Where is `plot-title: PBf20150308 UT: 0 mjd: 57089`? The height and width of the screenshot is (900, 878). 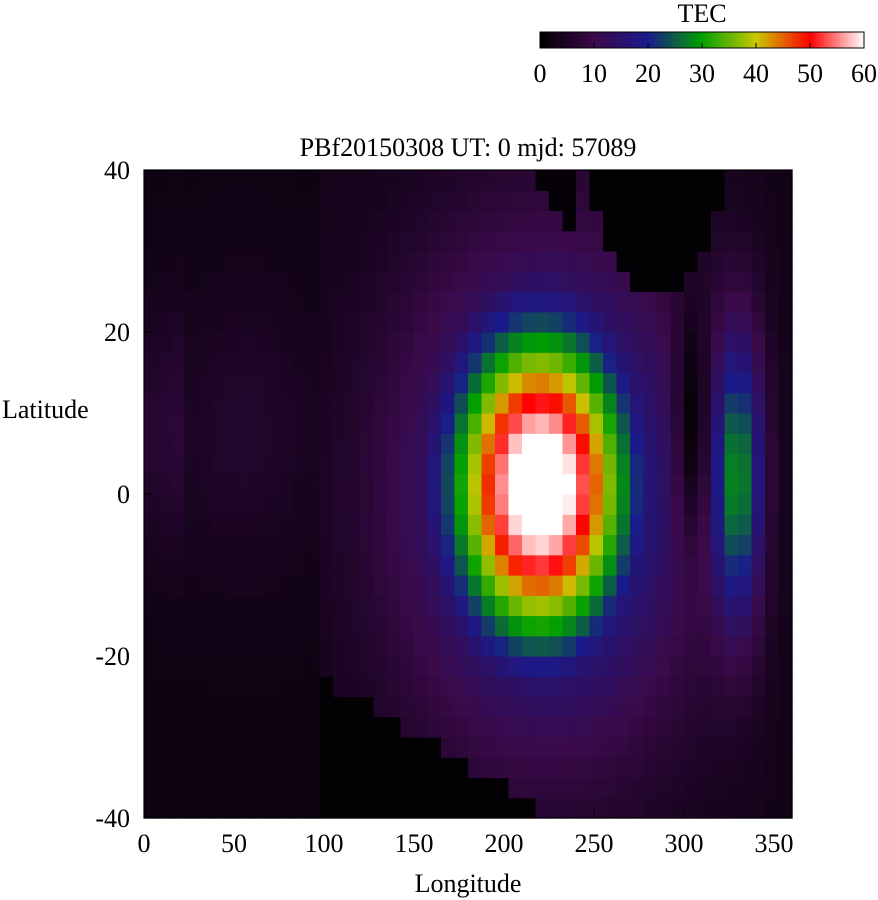
plot-title: PBf20150308 UT: 0 mjd: 57089 is located at coordinates (468, 147).